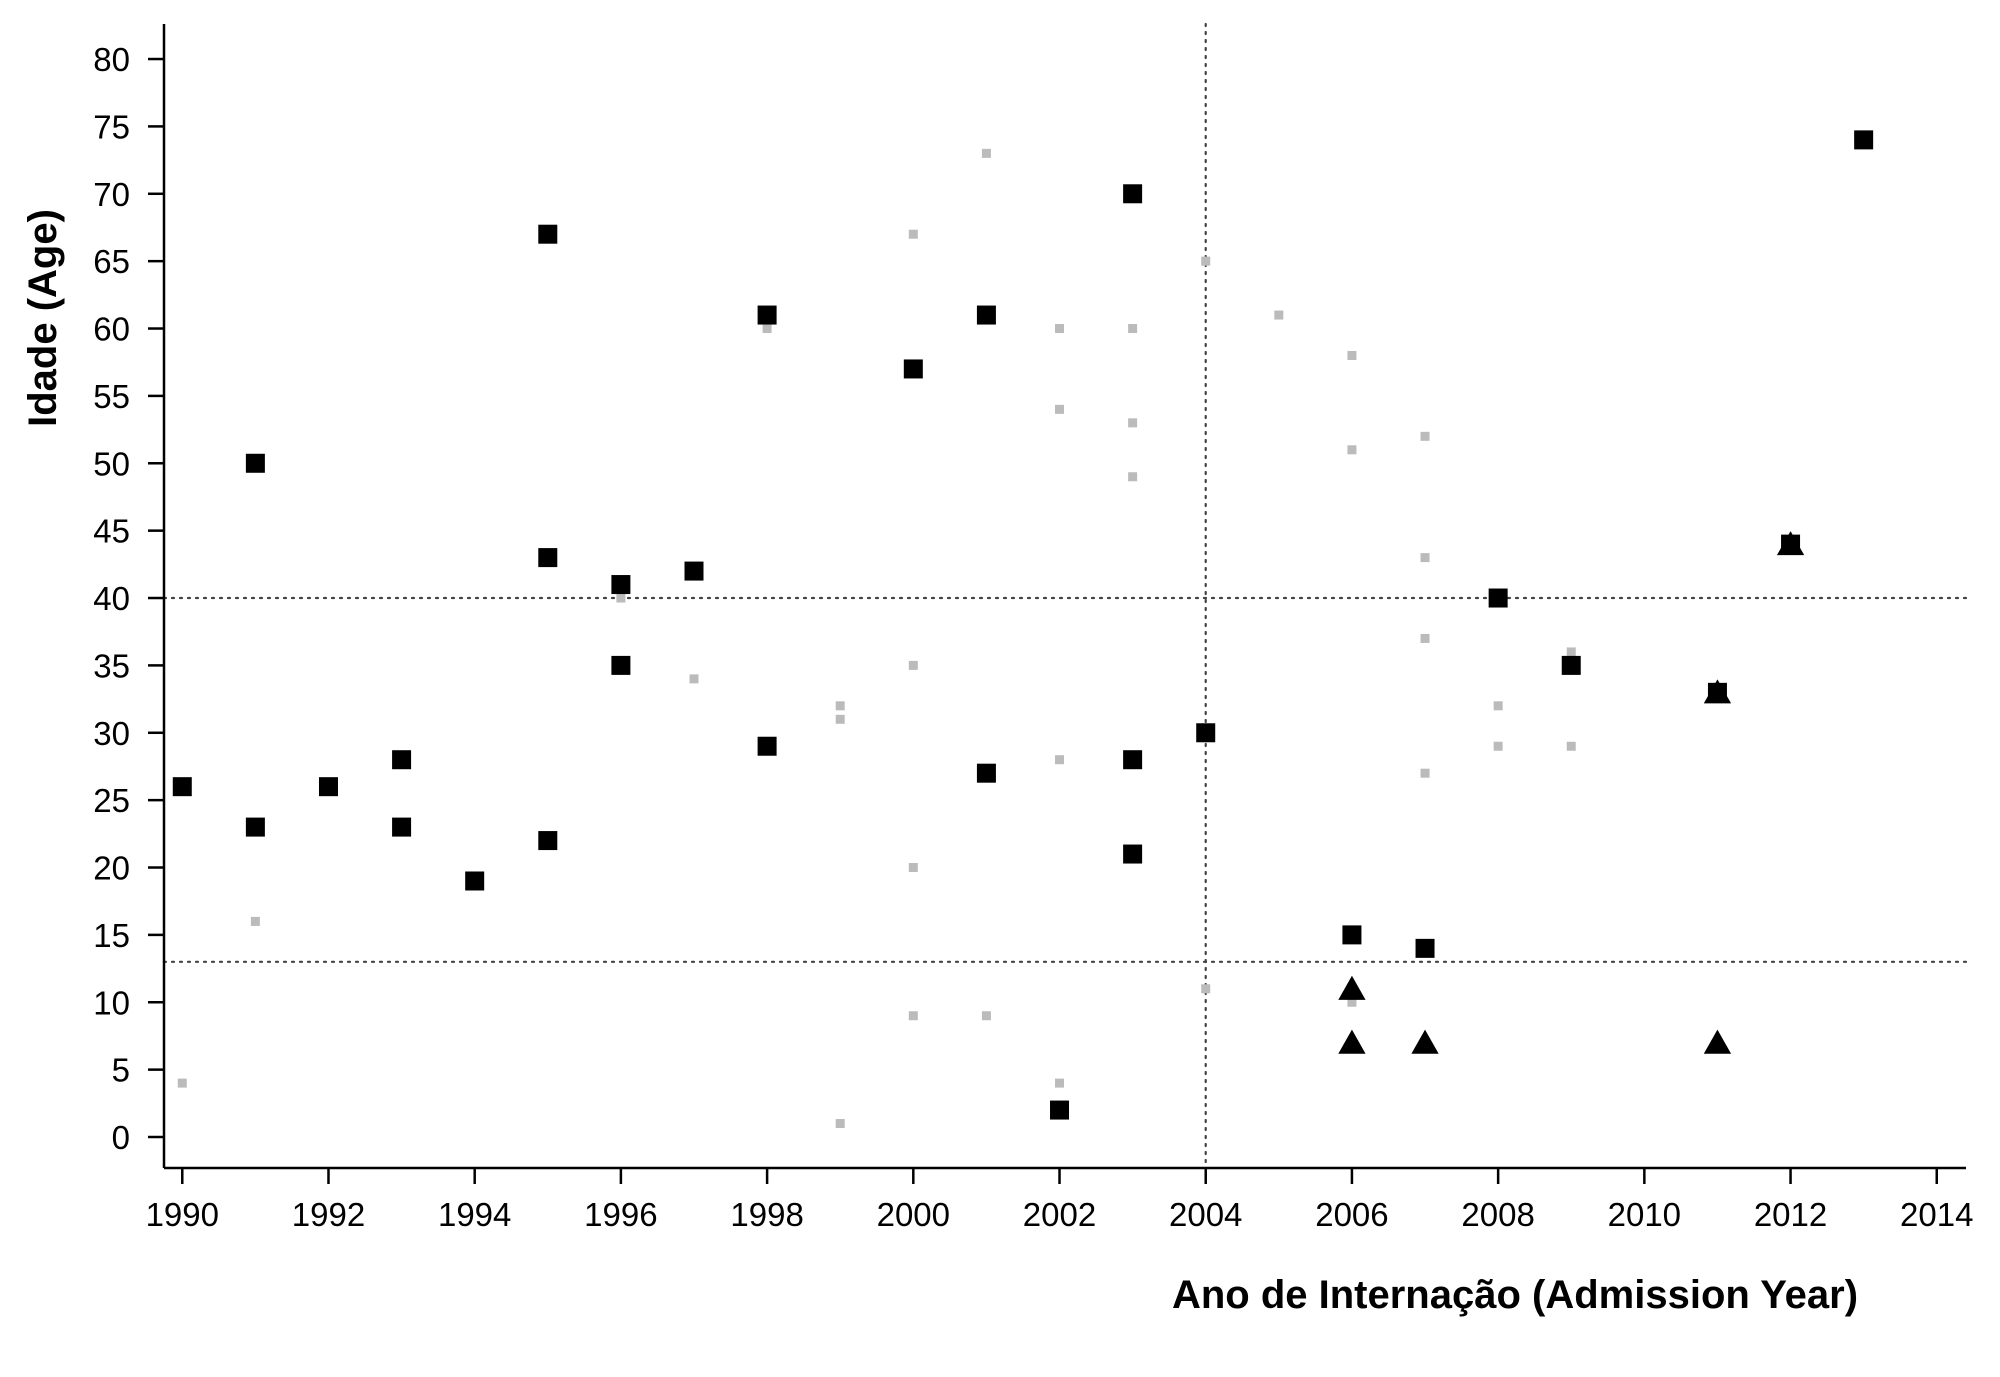  What do you see at coordinates (111, 396) in the screenshot?
I see `y-tick-label: 55` at bounding box center [111, 396].